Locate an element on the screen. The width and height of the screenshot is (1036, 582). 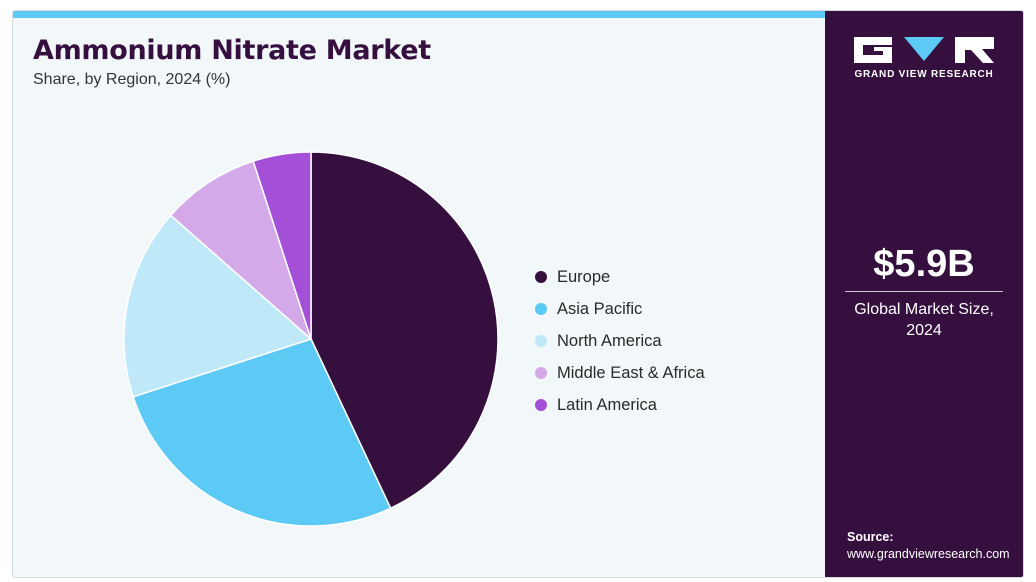
accent-bar is located at coordinates (419, 14).